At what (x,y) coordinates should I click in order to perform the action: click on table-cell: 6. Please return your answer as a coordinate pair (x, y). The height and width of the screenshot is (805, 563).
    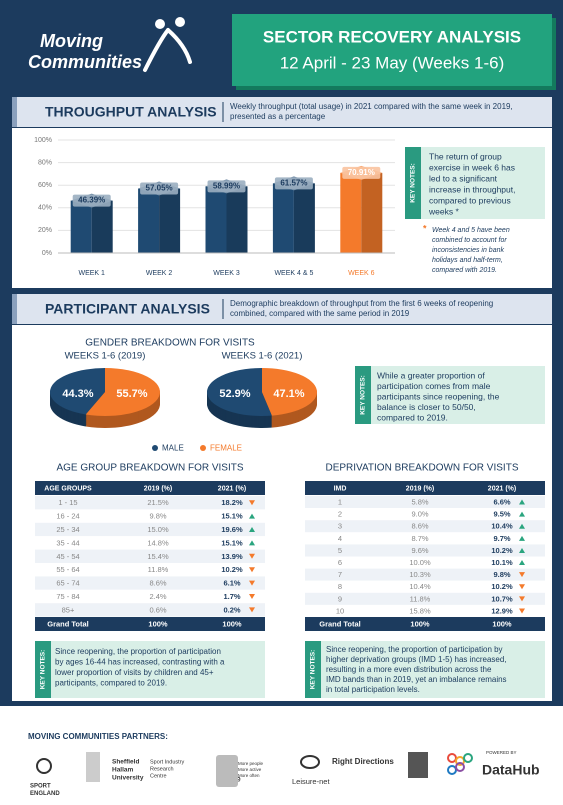
    Looking at the image, I should click on (340, 562).